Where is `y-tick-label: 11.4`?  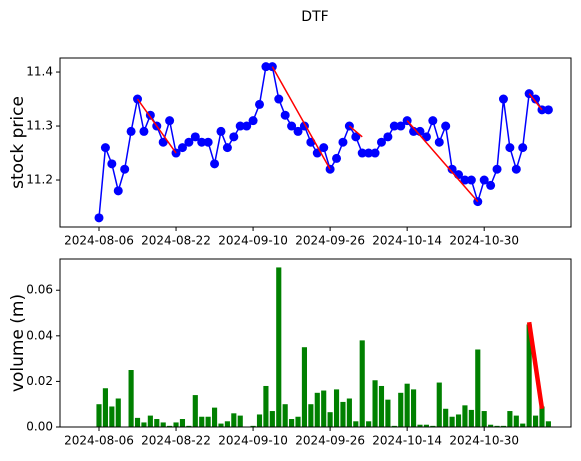
y-tick-label: 11.4 is located at coordinates (39, 72).